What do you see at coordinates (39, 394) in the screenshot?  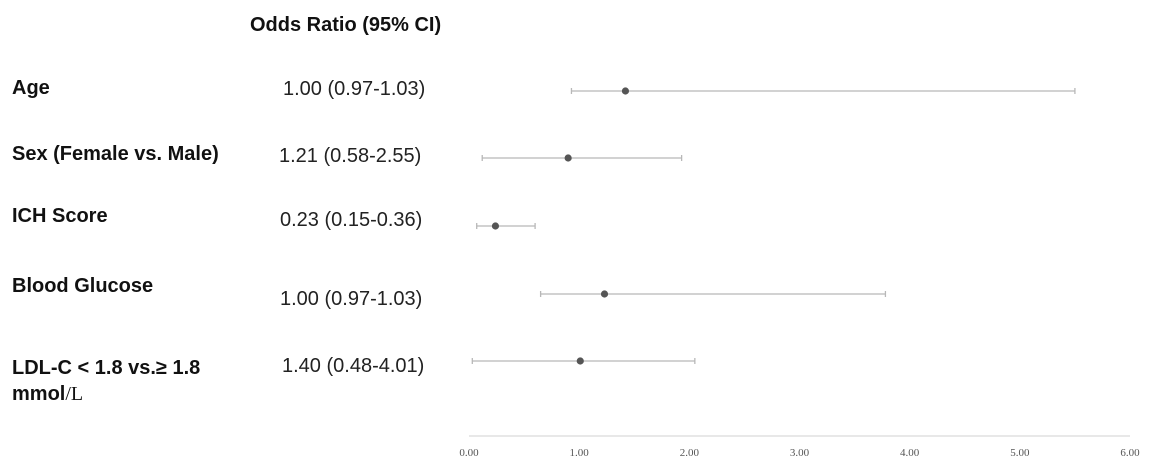 I see `row-label-ldl-c-unit-main: mmol` at bounding box center [39, 394].